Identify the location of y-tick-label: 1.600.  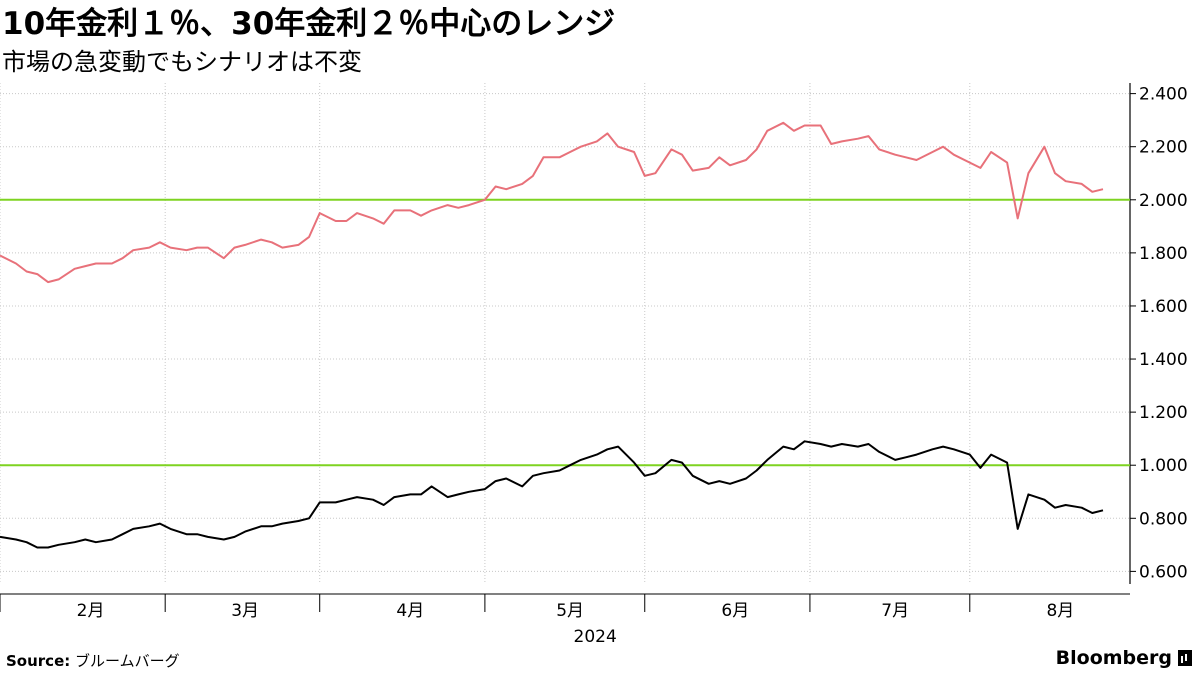
(1163, 307).